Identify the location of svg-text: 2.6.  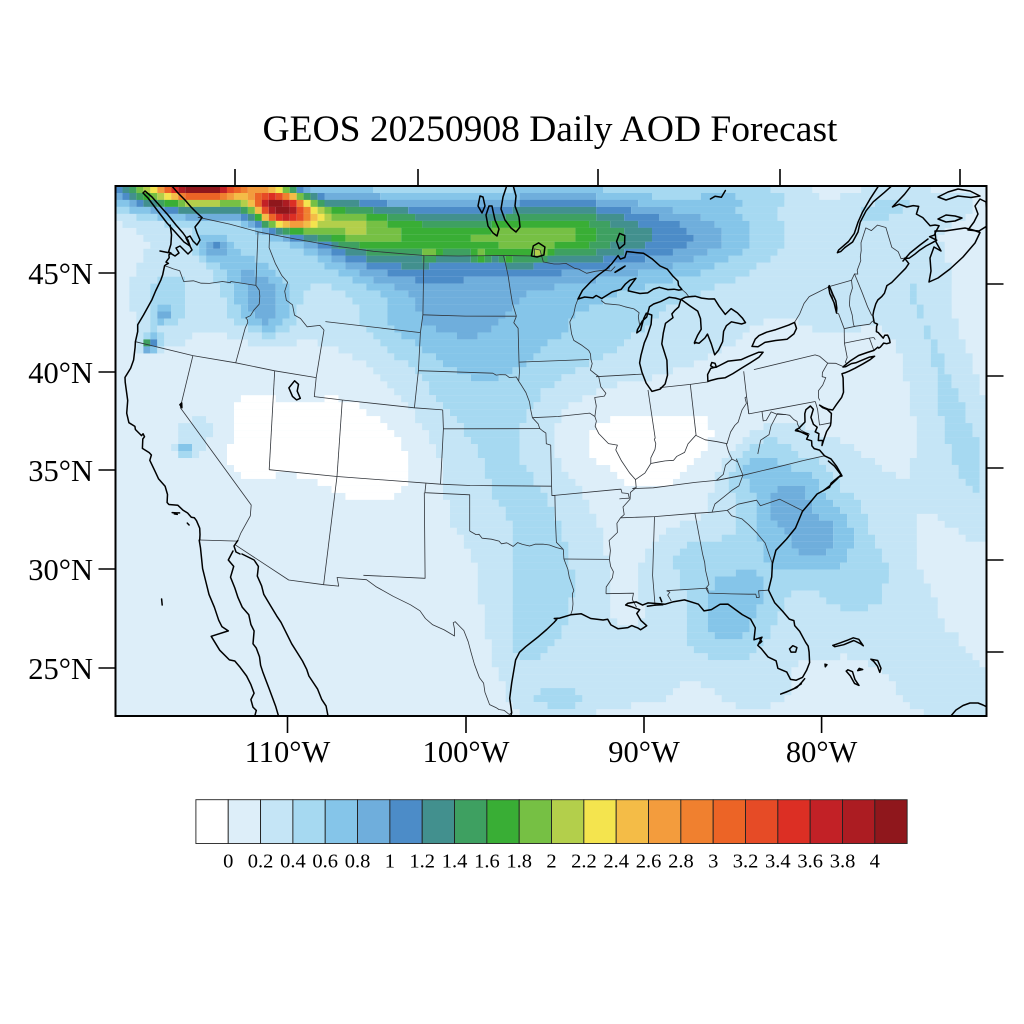
(649, 862).